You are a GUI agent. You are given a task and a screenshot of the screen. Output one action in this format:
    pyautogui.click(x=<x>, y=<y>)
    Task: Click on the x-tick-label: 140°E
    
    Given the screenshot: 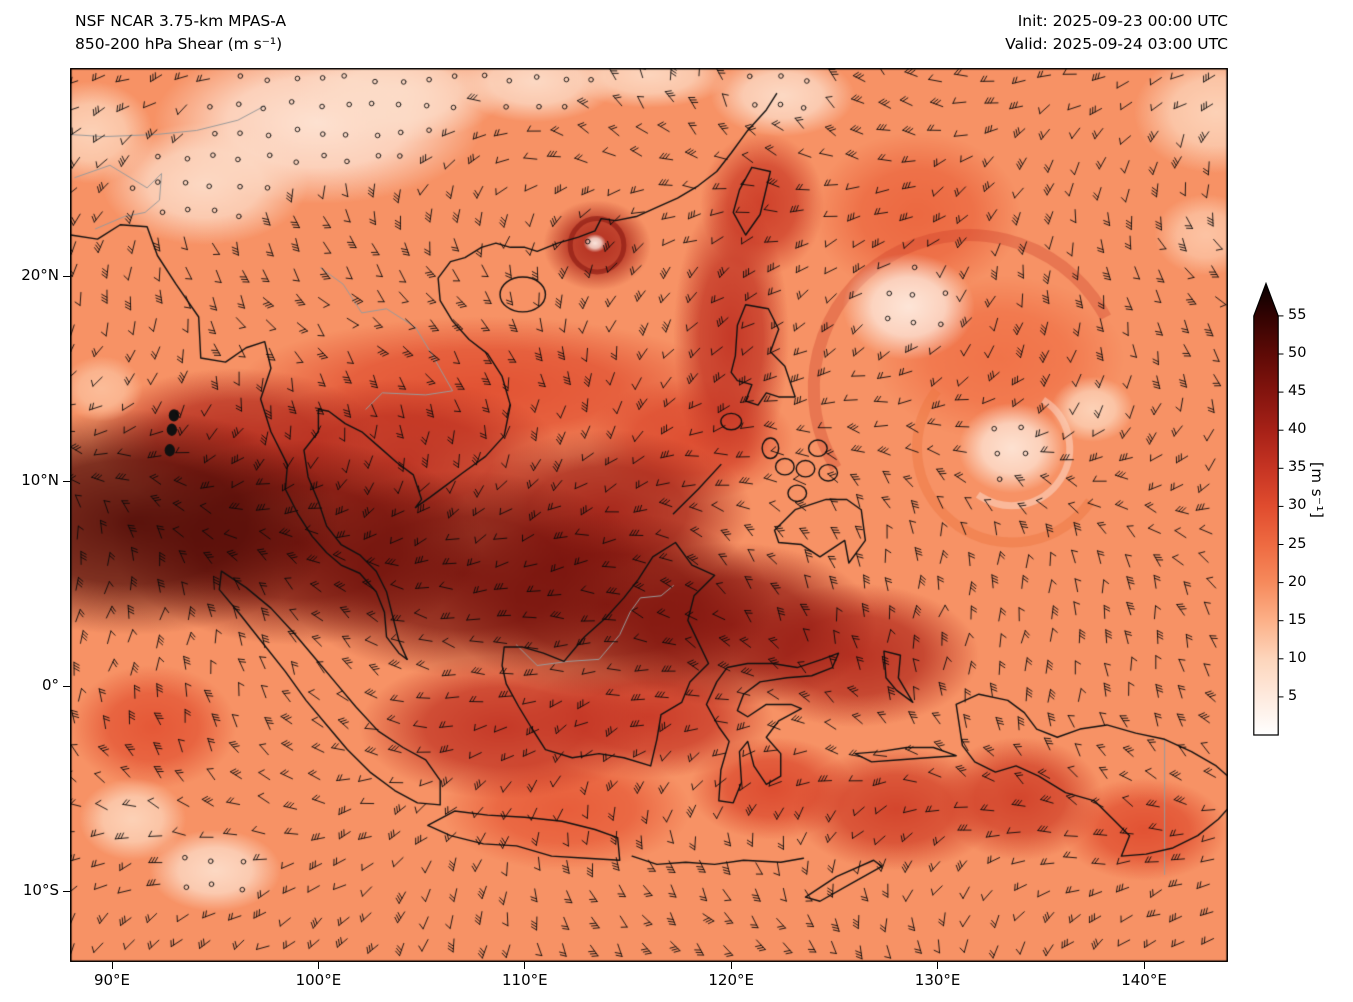 What is the action you would take?
    pyautogui.click(x=1144, y=980)
    